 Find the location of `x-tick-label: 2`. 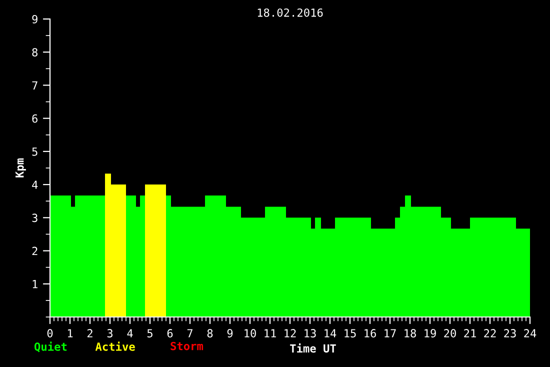

x-tick-label: 2 is located at coordinates (89, 333).